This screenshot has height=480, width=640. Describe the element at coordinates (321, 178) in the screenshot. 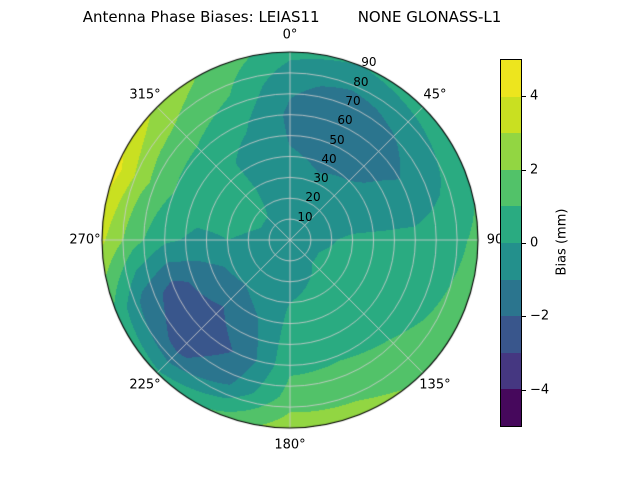

I see `radial-tick-label-30: 30` at that location.